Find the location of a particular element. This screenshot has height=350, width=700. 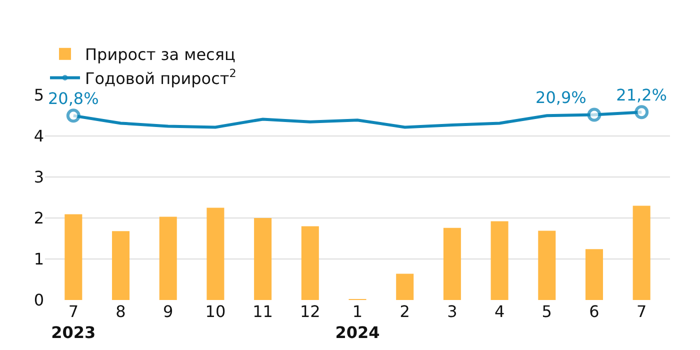

data-label: 20,9% is located at coordinates (561, 97).